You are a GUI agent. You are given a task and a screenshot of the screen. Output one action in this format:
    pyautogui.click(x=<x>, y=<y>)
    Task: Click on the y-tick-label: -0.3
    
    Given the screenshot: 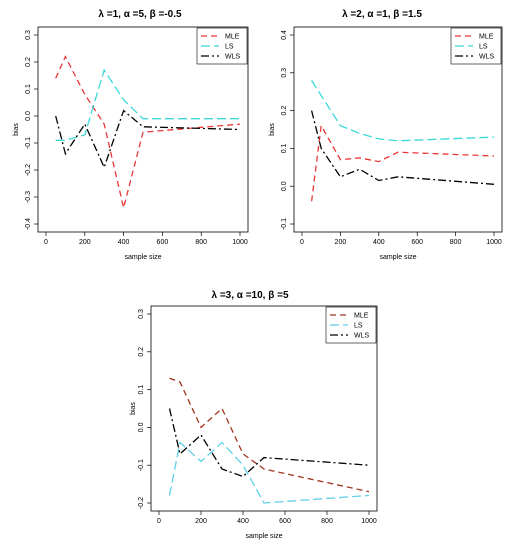 What is the action you would take?
    pyautogui.click(x=28, y=197)
    